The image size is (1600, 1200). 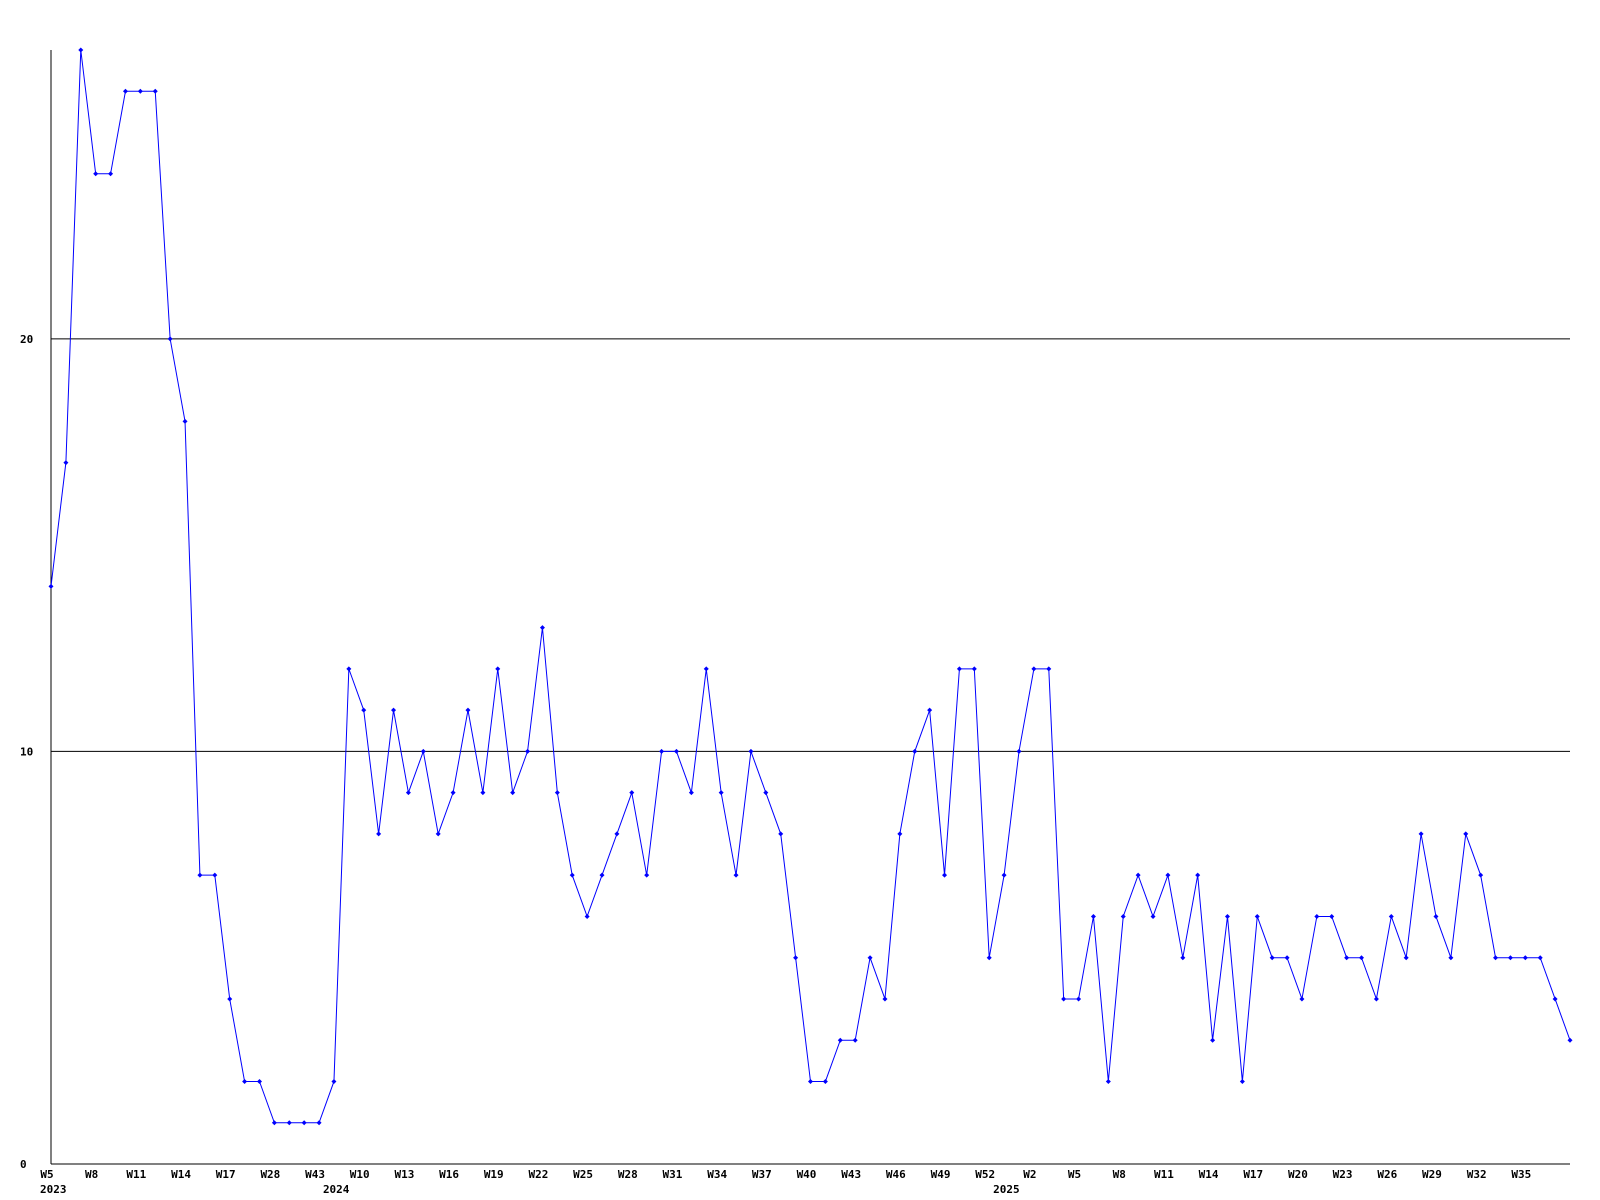 I want to click on x-tick-label: W29, so click(x=1432, y=1174).